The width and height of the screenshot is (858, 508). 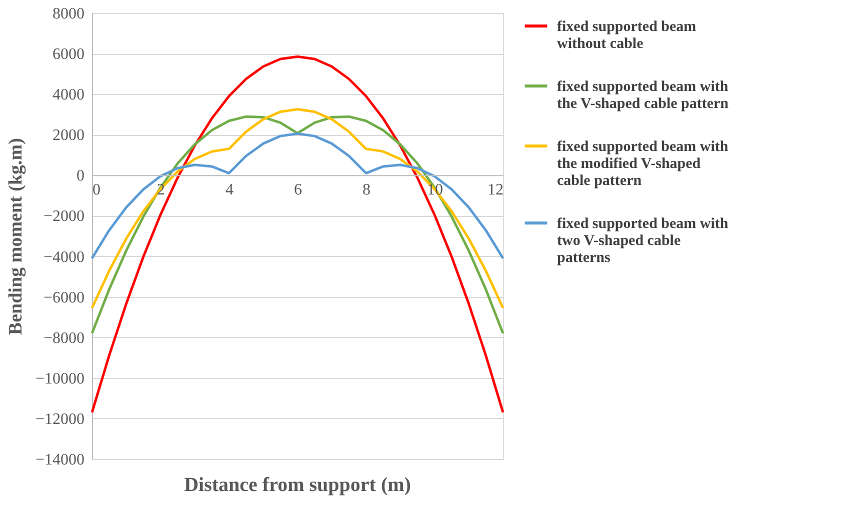 What do you see at coordinates (59, 379) in the screenshot?
I see `y-tick-label: −10000` at bounding box center [59, 379].